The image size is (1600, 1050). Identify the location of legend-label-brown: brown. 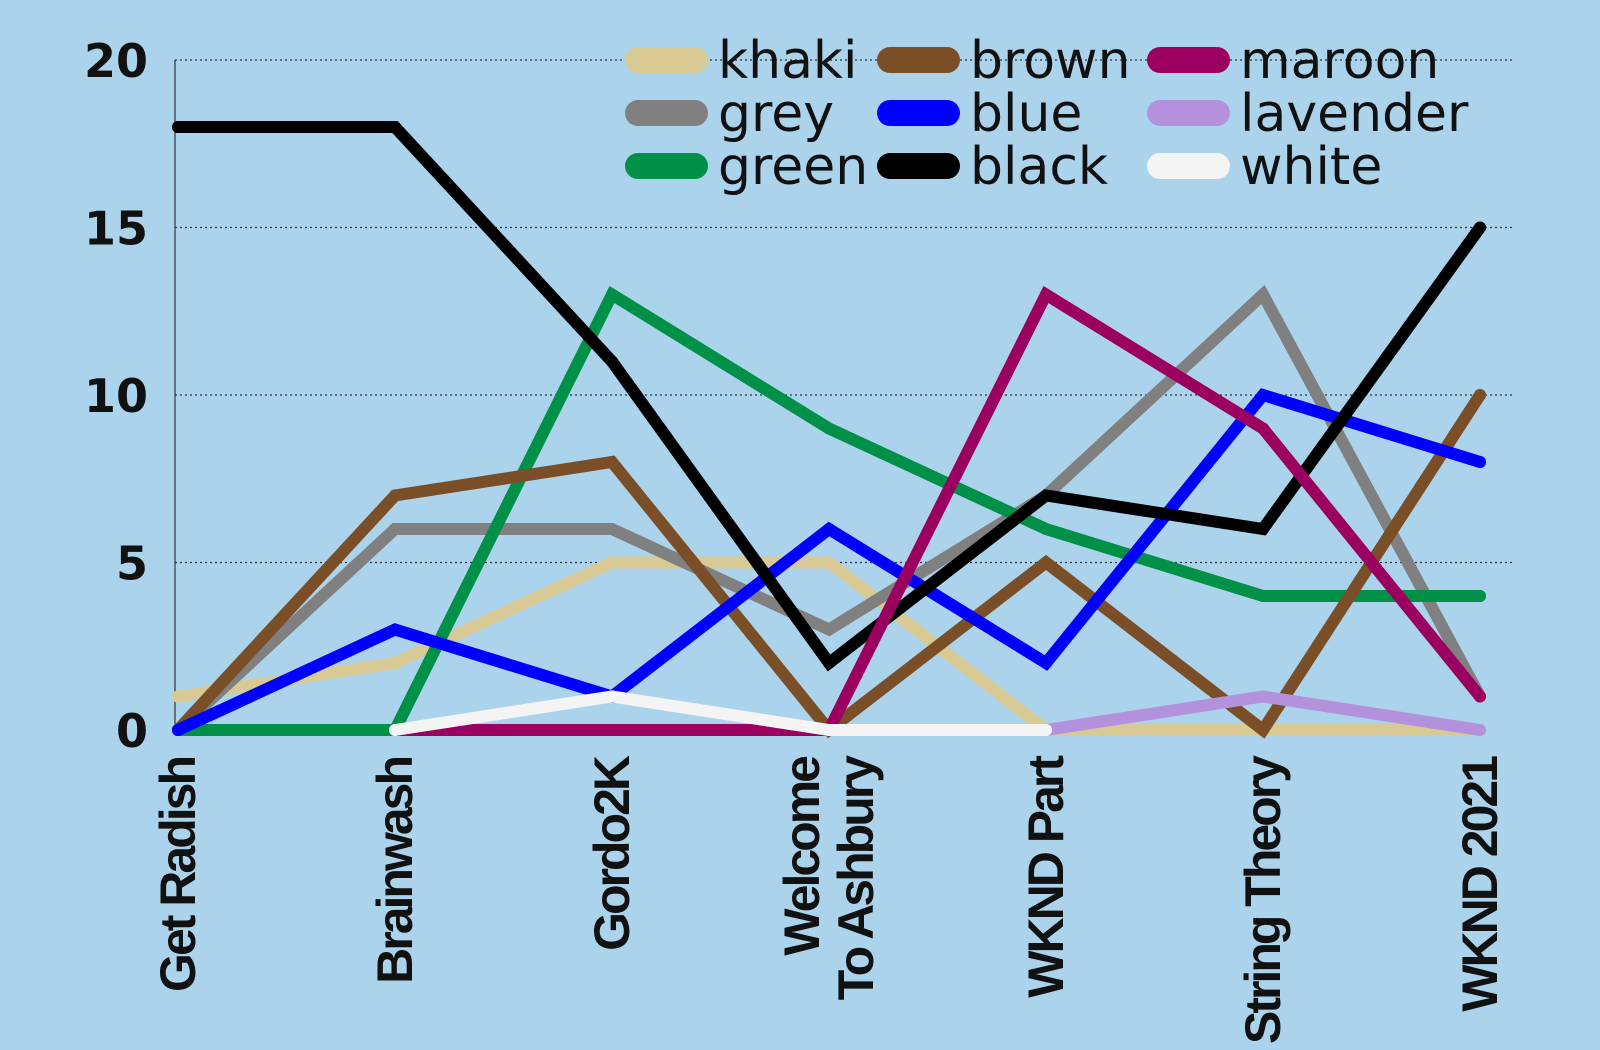
(1050, 61).